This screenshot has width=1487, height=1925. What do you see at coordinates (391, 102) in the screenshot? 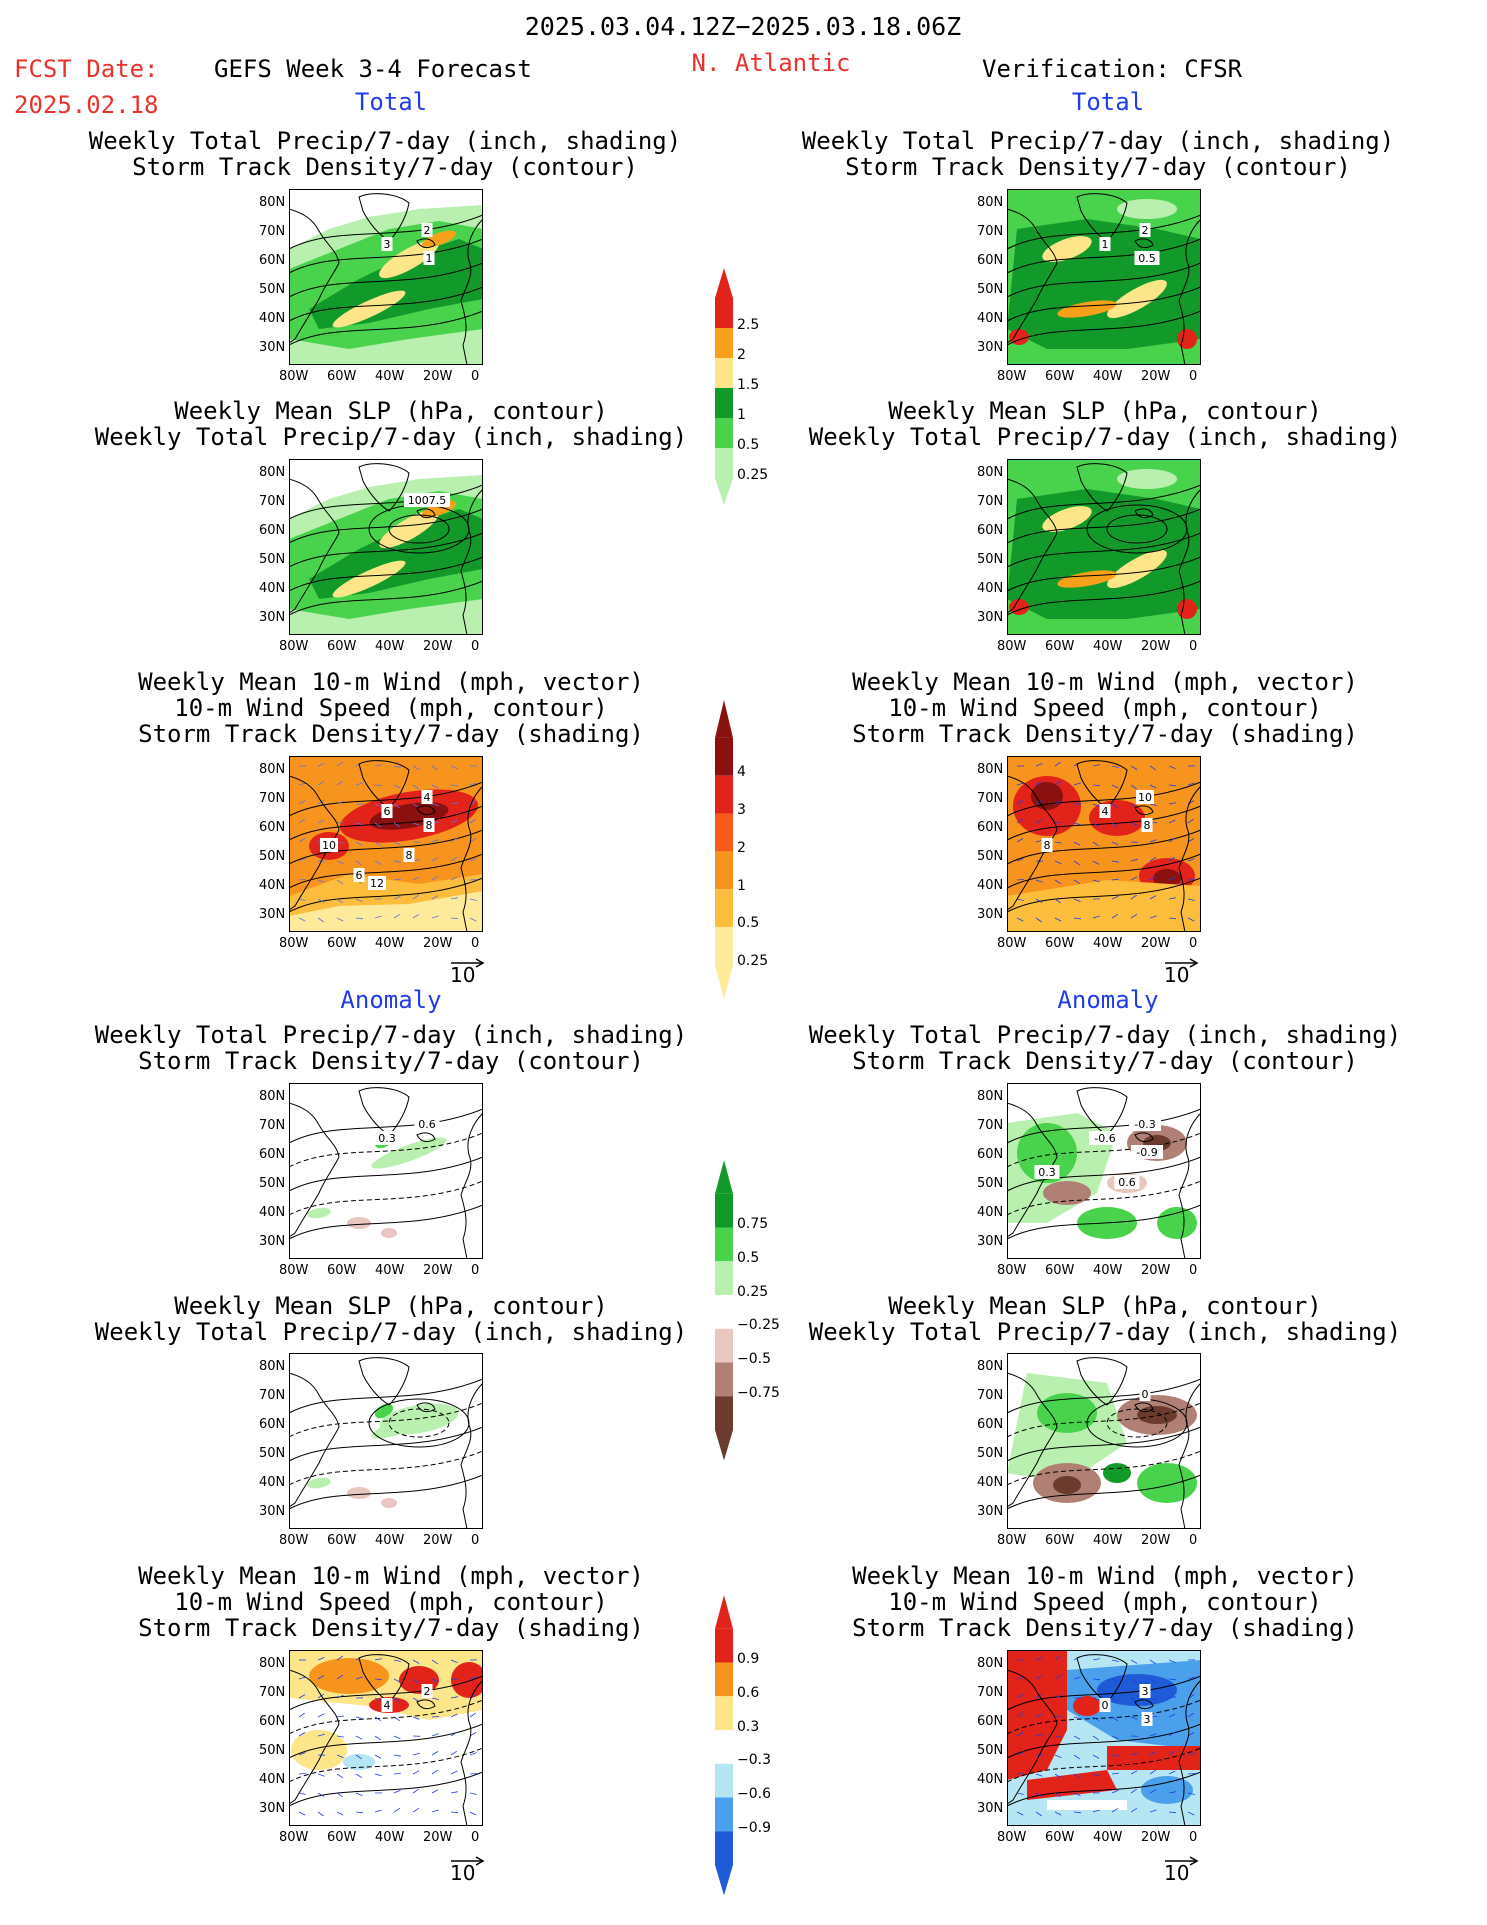
I see `section-total-left: Total` at bounding box center [391, 102].